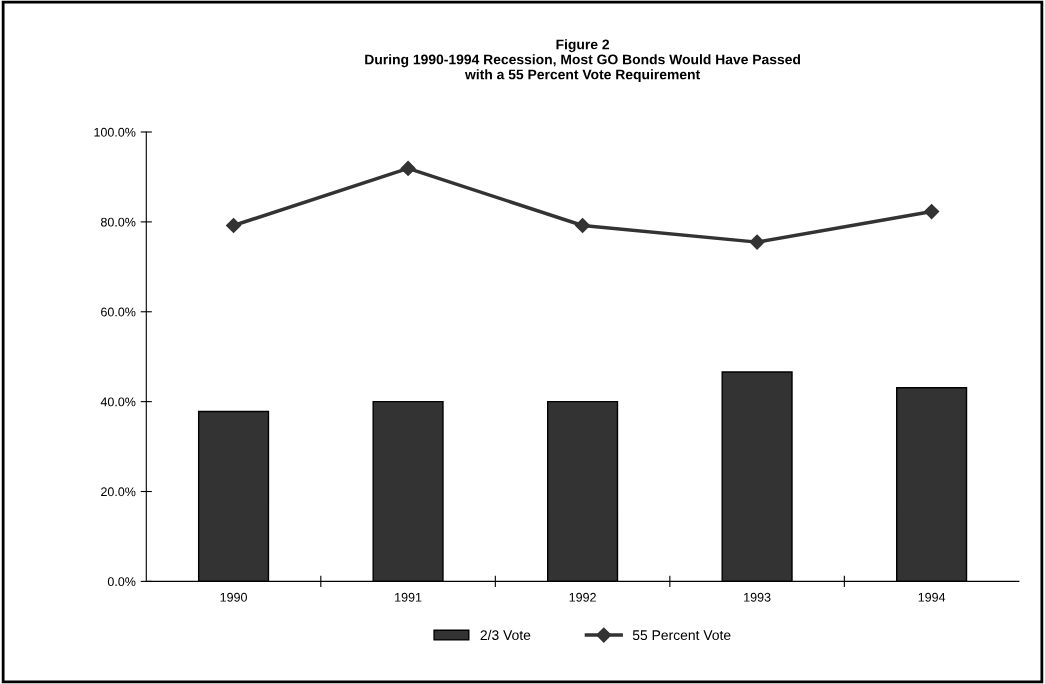  I want to click on y-tick-label: 40.0%, so click(118, 402).